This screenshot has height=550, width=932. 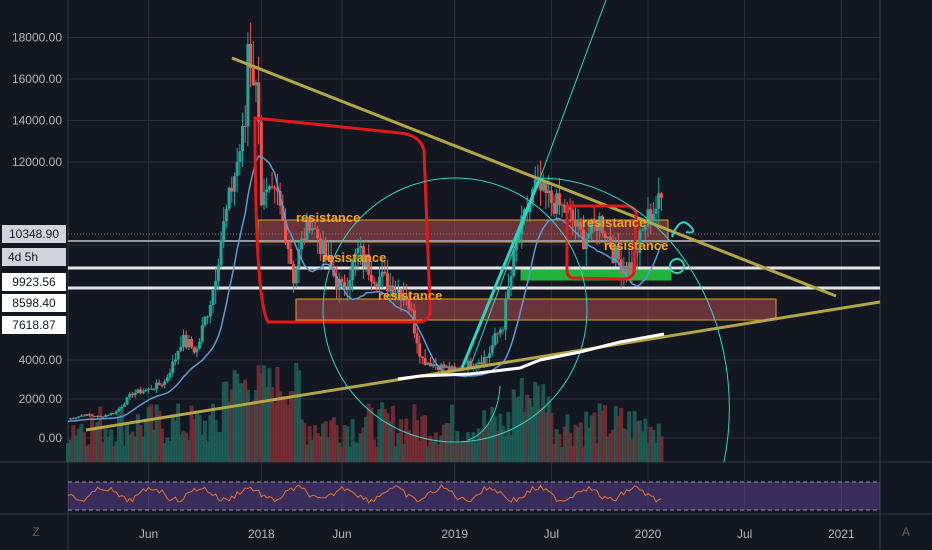 I want to click on corner-label-right: A, so click(x=906, y=532).